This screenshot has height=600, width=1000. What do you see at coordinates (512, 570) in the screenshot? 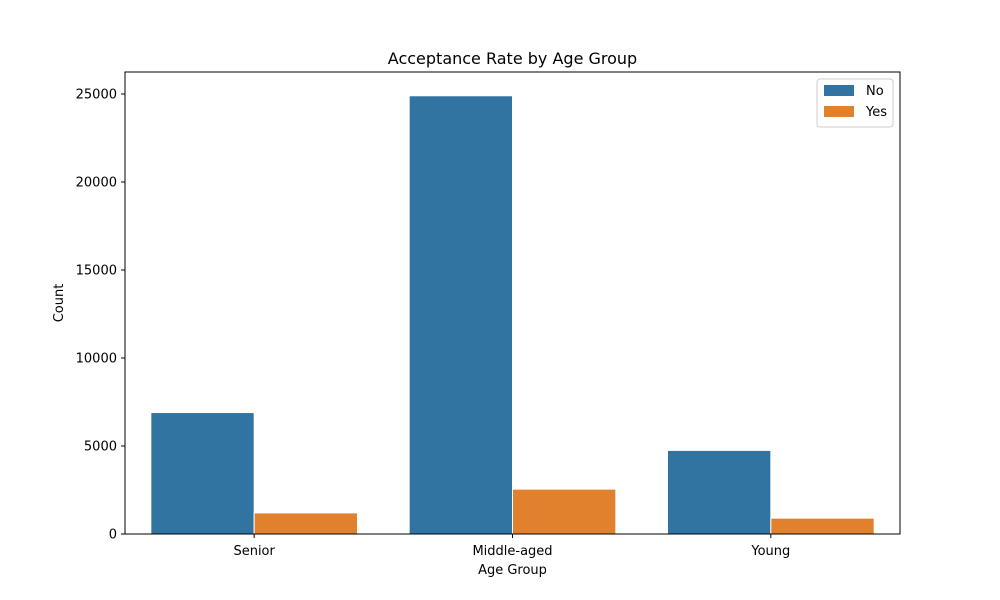
I see `x-axis-label: Age Group` at bounding box center [512, 570].